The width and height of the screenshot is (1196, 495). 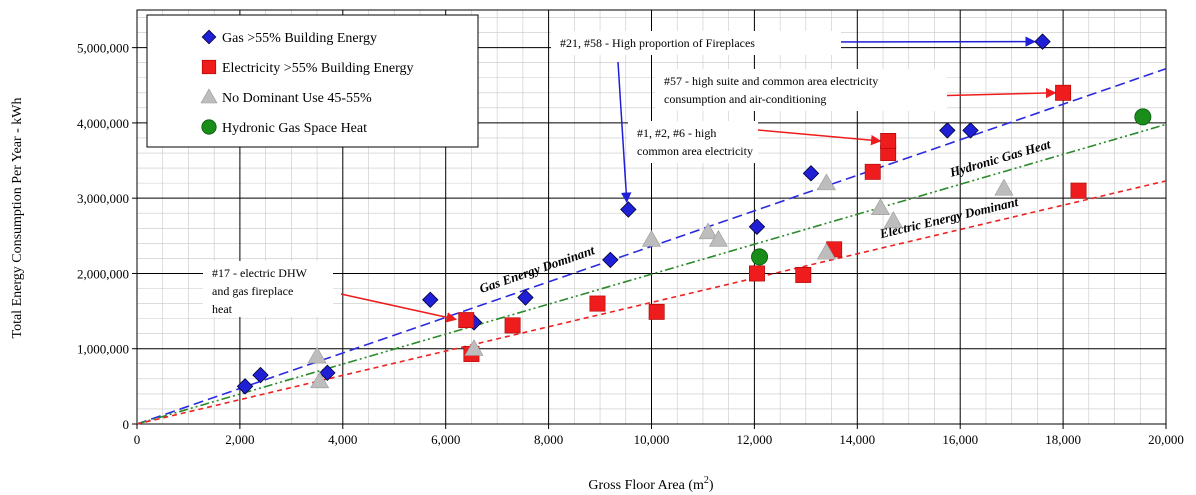 I want to click on x-tick-label: 2,000, so click(x=239, y=439).